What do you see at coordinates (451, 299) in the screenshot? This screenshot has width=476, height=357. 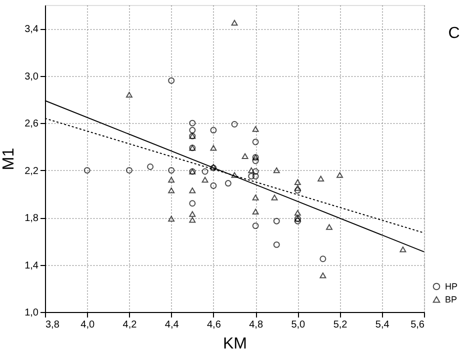 I see `legend-label: BP` at bounding box center [451, 299].